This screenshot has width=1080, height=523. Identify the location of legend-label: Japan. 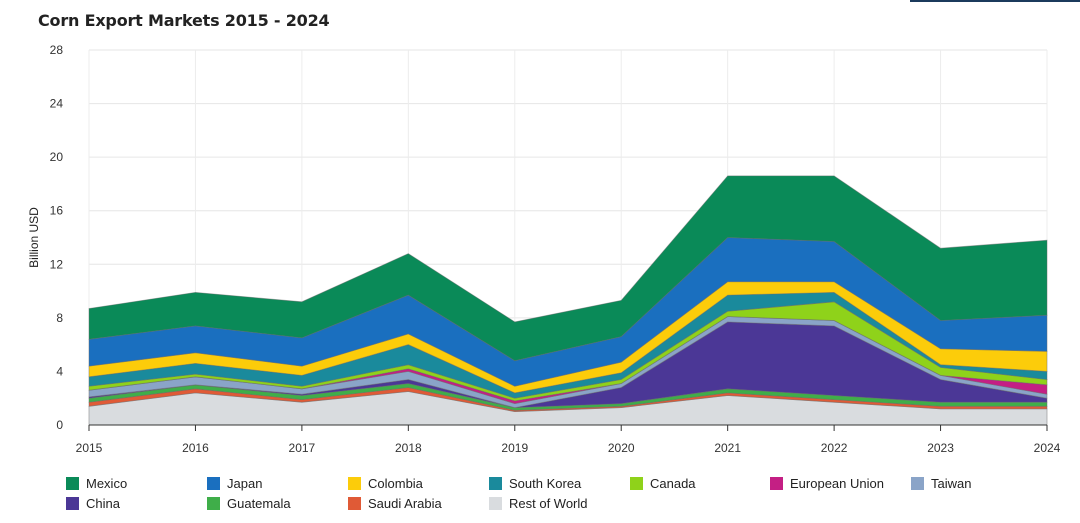
(245, 483).